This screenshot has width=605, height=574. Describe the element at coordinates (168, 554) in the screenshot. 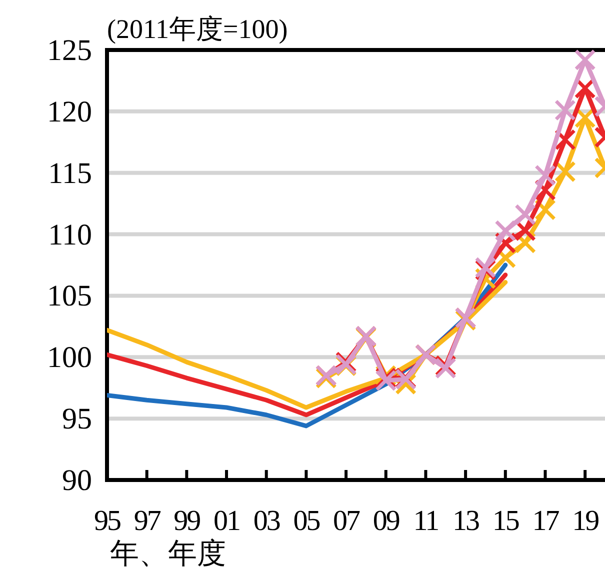

I see `x-axis-title: 年、年度` at that location.